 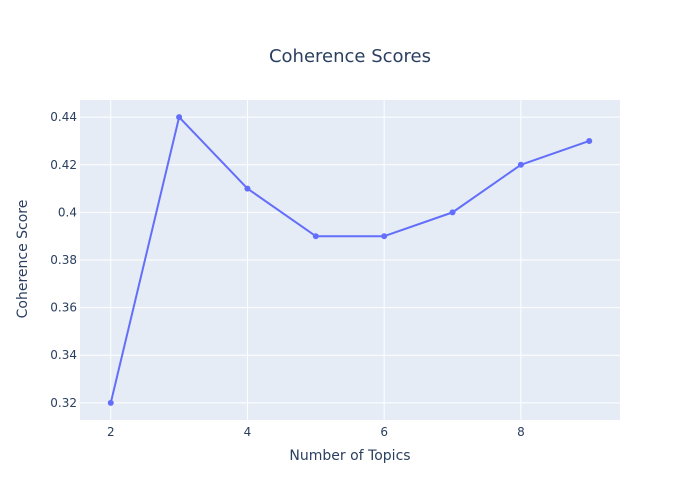 What do you see at coordinates (384, 432) in the screenshot?
I see `x-tick-label: 6` at bounding box center [384, 432].